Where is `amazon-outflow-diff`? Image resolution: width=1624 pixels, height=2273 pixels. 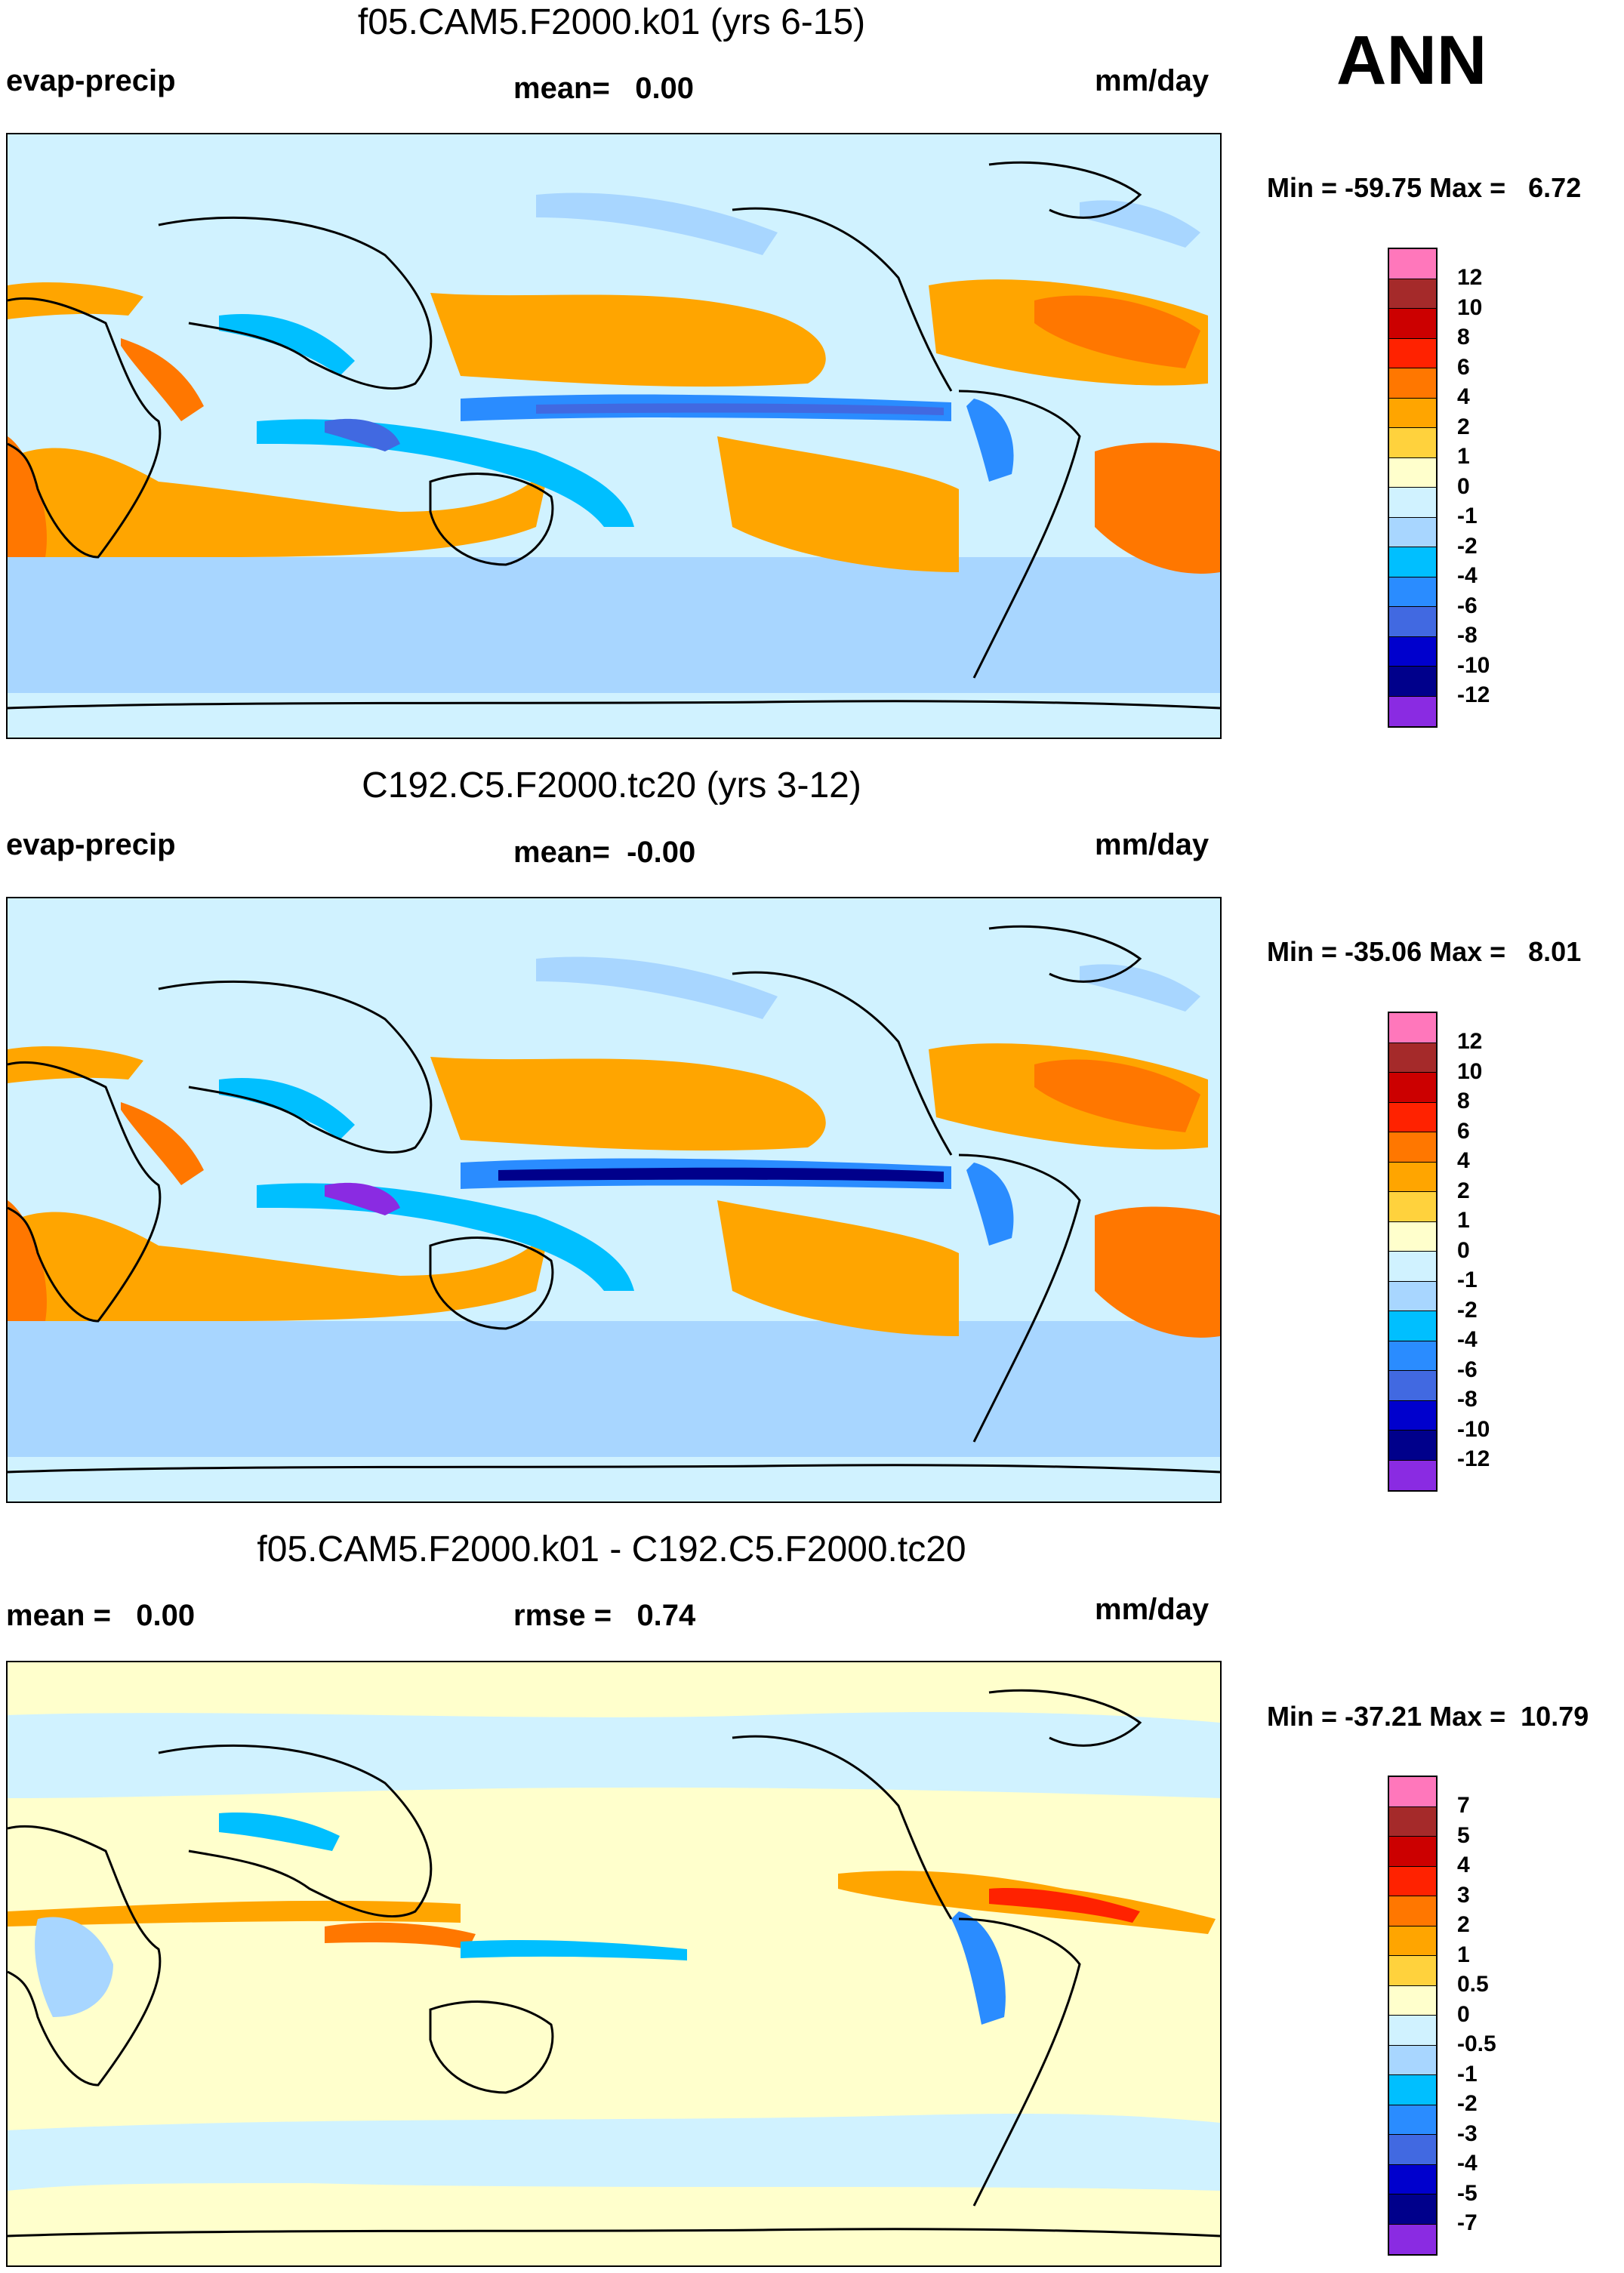
amazon-outflow-diff is located at coordinates (1065, 1905).